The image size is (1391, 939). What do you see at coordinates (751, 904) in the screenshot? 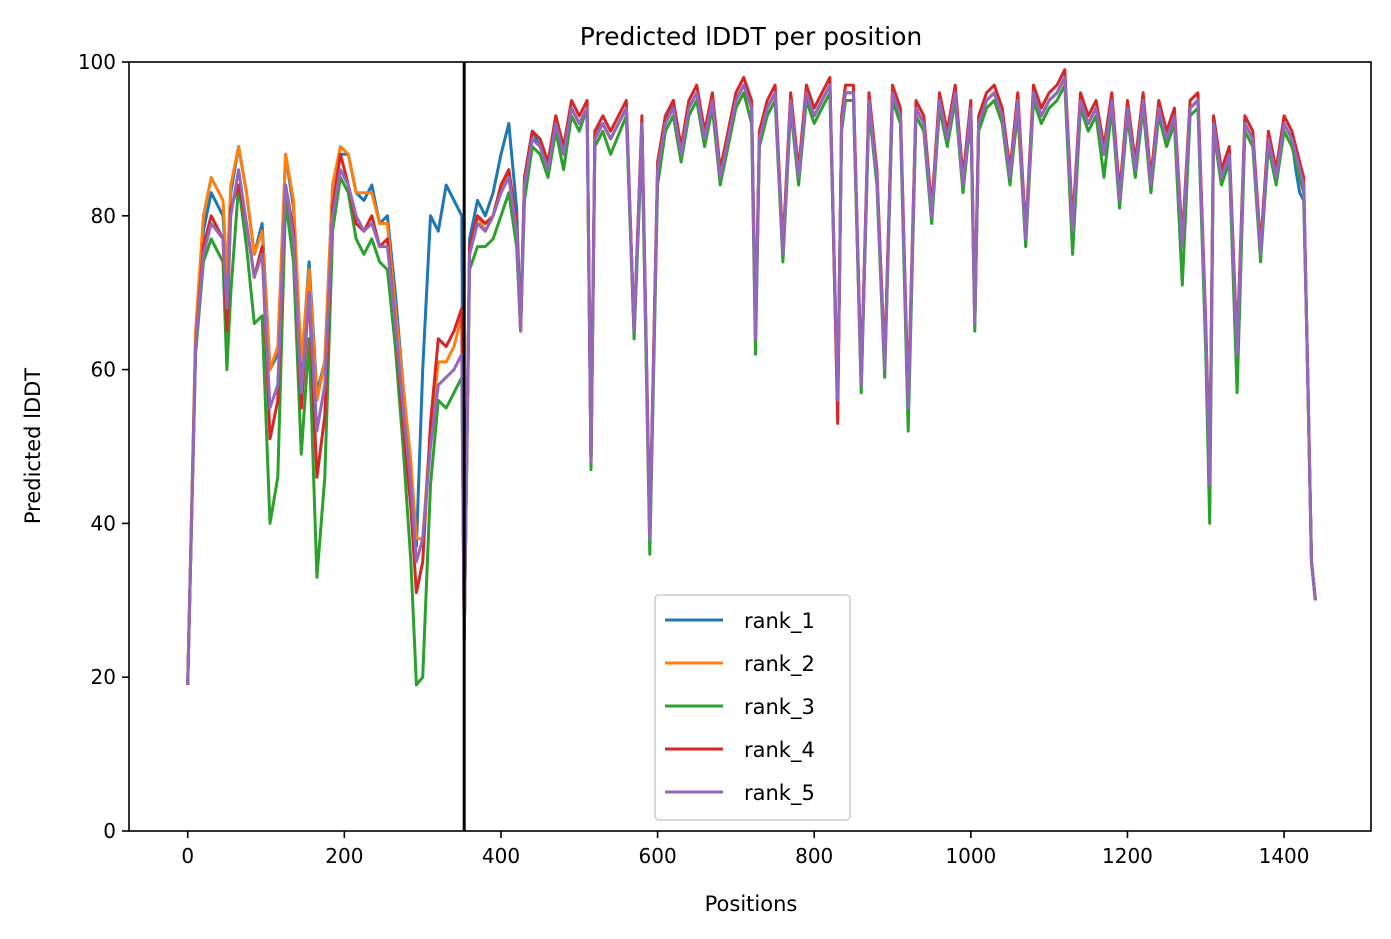
I see `x-axis-title: Positions` at bounding box center [751, 904].